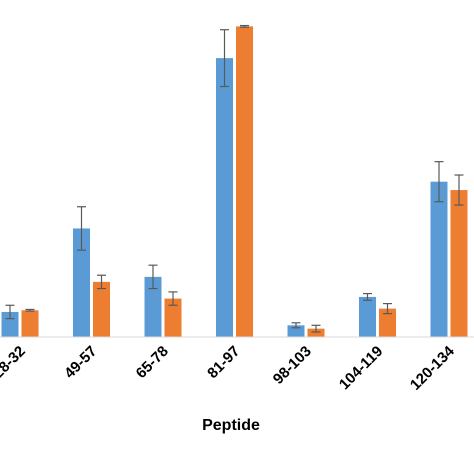  What do you see at coordinates (292, 365) in the screenshot?
I see `x-tick-label: 98-103` at bounding box center [292, 365].